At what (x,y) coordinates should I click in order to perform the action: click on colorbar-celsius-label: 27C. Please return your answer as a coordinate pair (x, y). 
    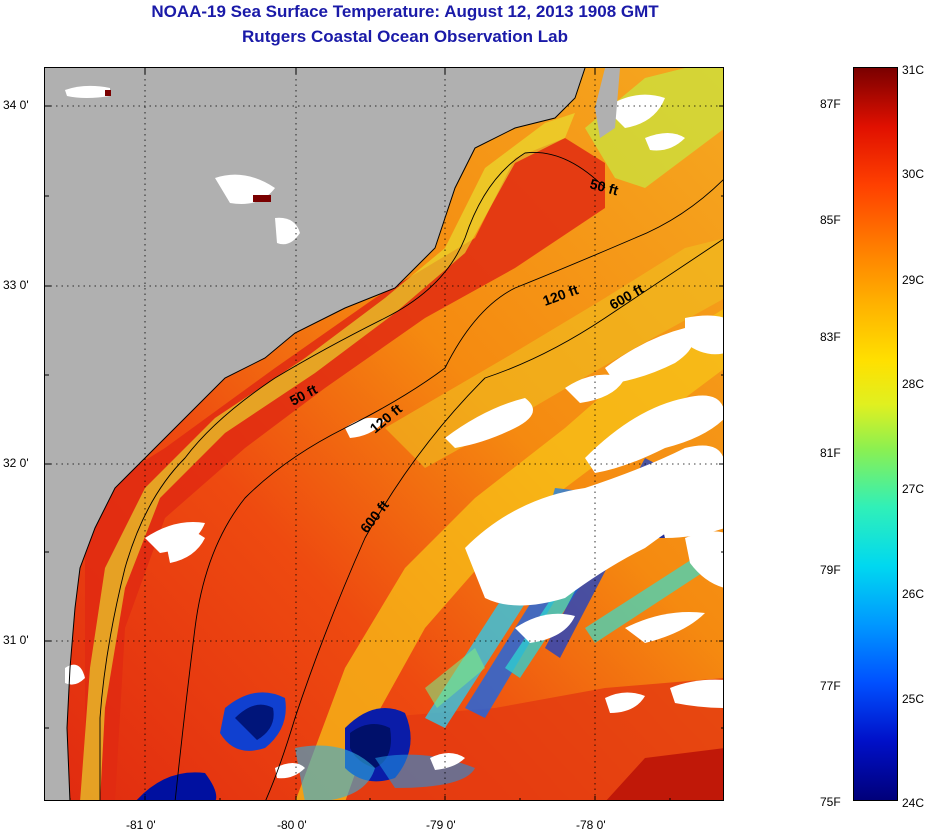
    Looking at the image, I should click on (913, 489).